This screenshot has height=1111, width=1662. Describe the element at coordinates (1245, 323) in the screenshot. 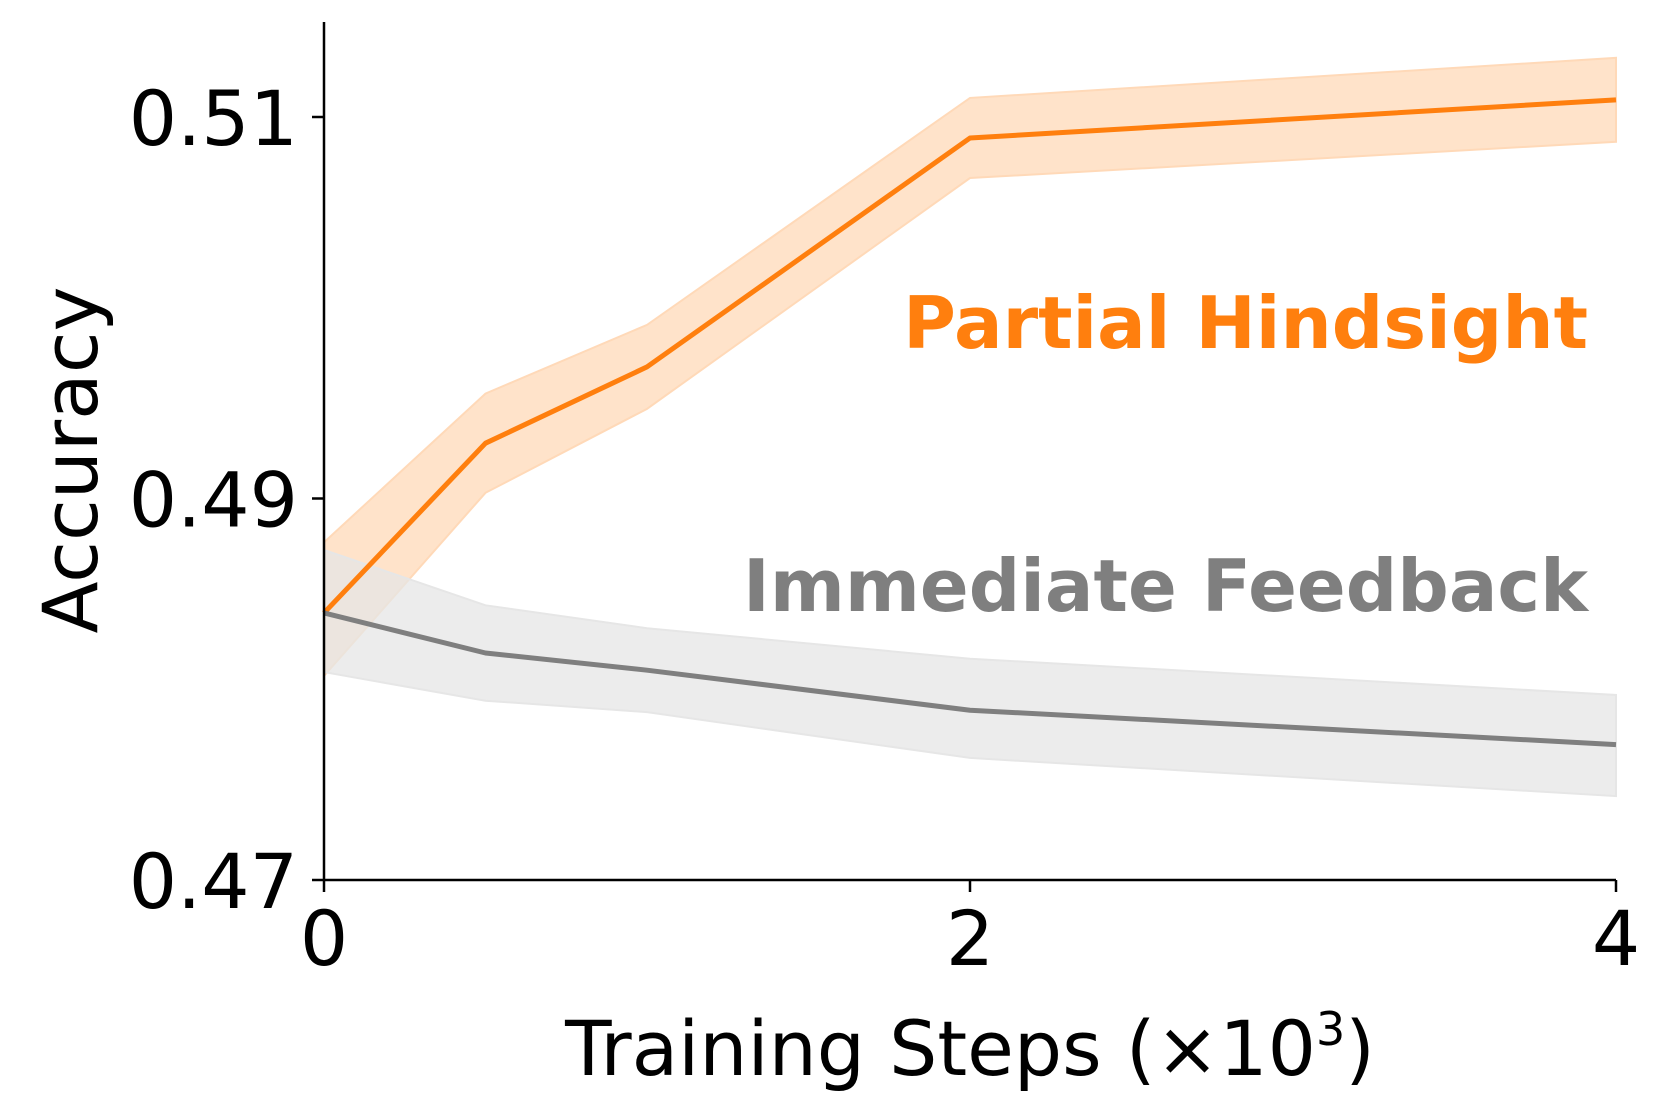

I see `partial-hindsight-label: Partial Hindsight` at that location.